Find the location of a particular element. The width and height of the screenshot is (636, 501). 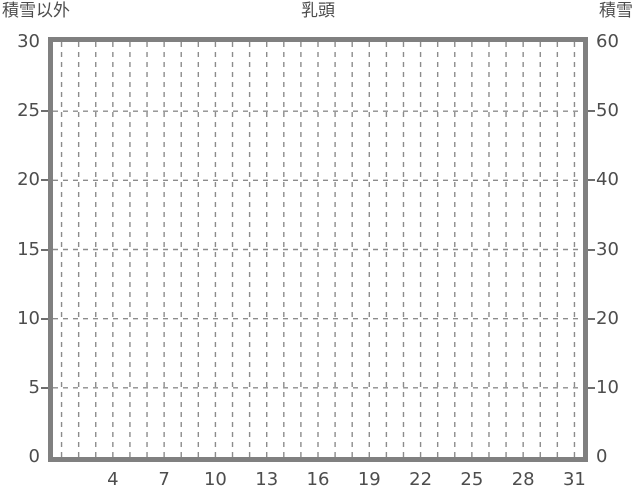

x-axis-tick-label: 31 is located at coordinates (574, 479).